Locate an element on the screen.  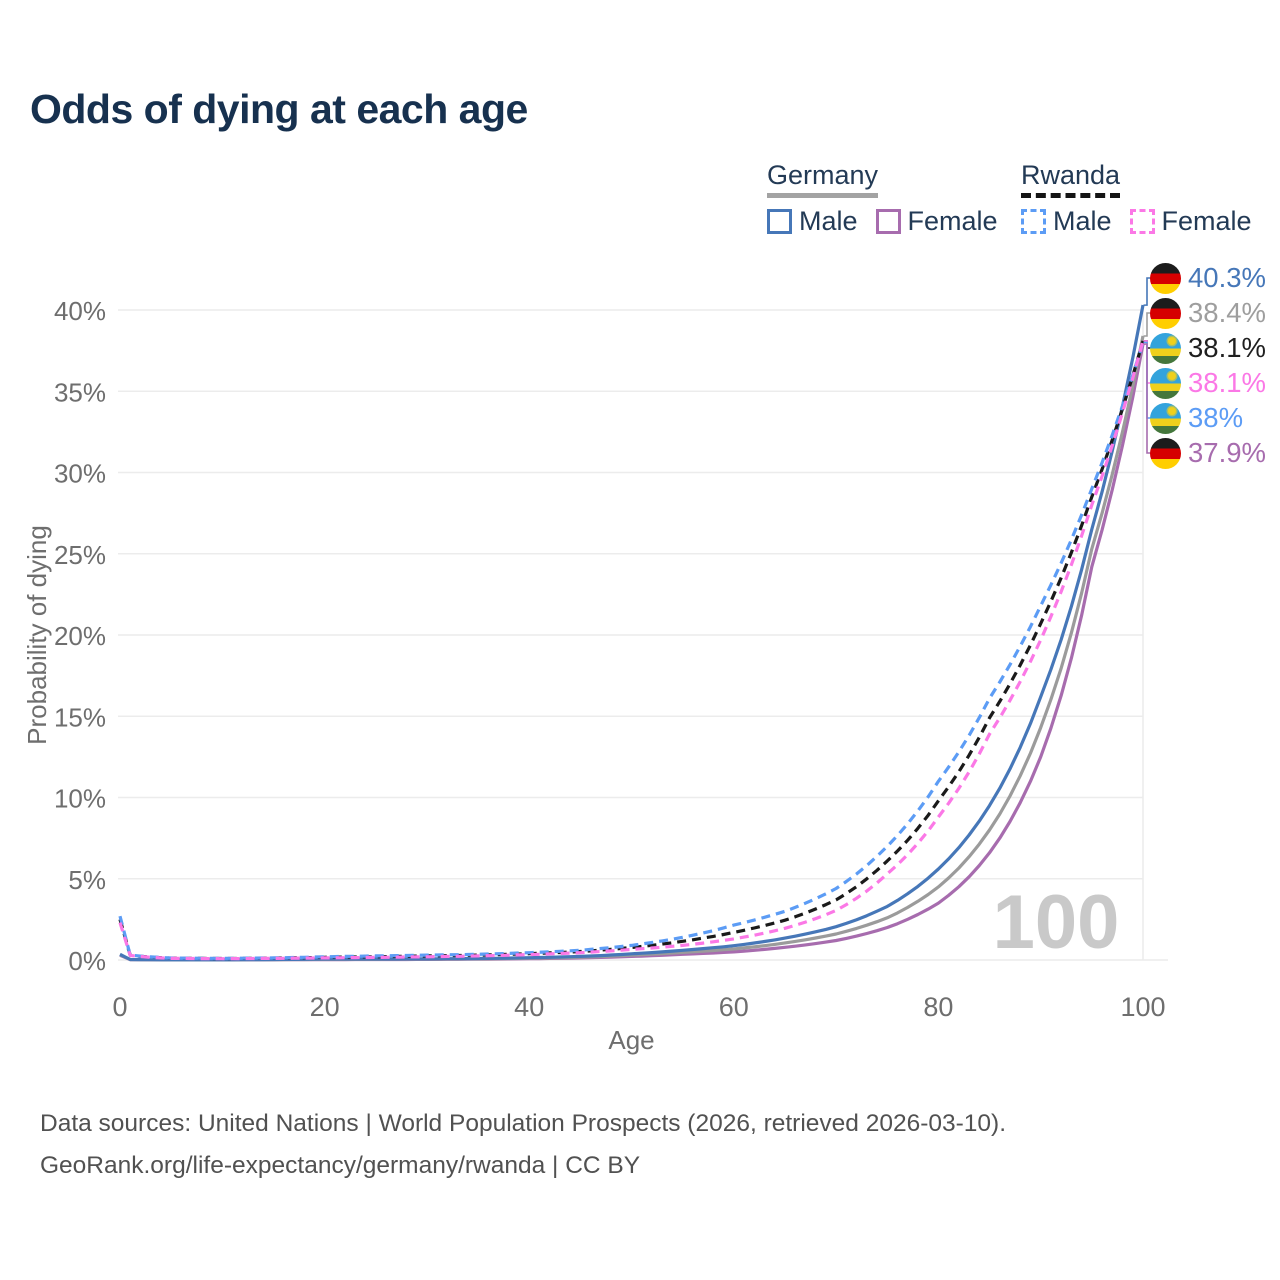
legend-items-rwanda: Male Female is located at coordinates (1136, 221).